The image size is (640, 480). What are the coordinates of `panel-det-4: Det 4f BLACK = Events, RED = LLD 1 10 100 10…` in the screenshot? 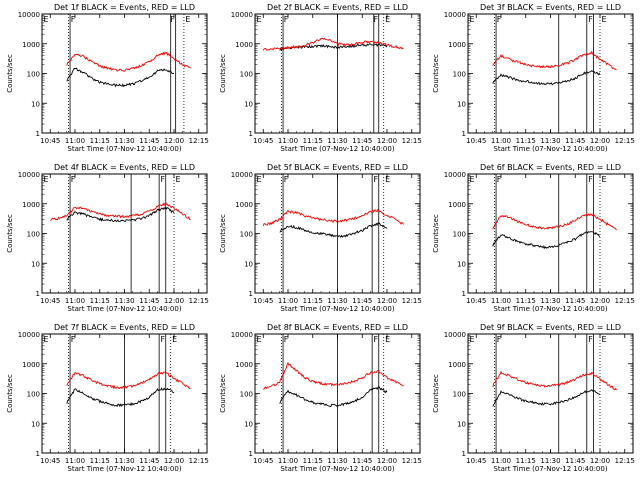 It's located at (107, 238).